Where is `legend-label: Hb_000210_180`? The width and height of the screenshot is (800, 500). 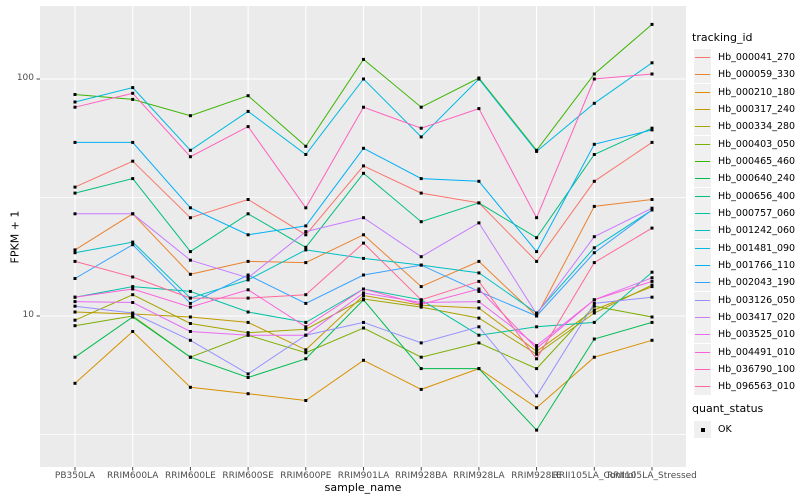 legend-label: Hb_000210_180 is located at coordinates (757, 92).